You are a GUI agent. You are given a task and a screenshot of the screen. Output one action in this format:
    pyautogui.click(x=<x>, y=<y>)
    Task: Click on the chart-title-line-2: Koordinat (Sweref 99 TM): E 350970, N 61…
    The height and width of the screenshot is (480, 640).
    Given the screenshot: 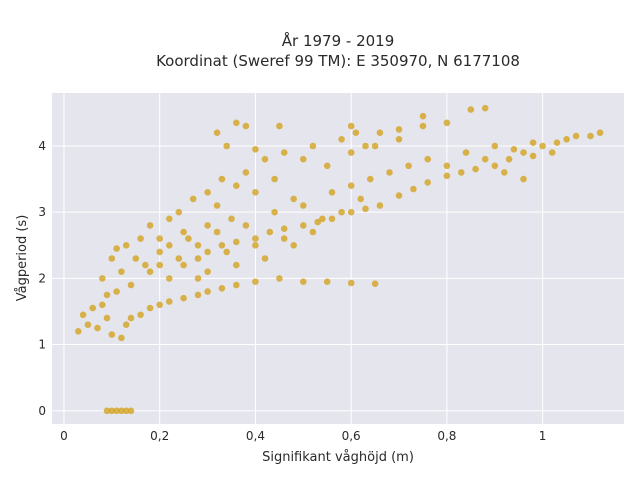 What is the action you would take?
    pyautogui.click(x=338, y=61)
    